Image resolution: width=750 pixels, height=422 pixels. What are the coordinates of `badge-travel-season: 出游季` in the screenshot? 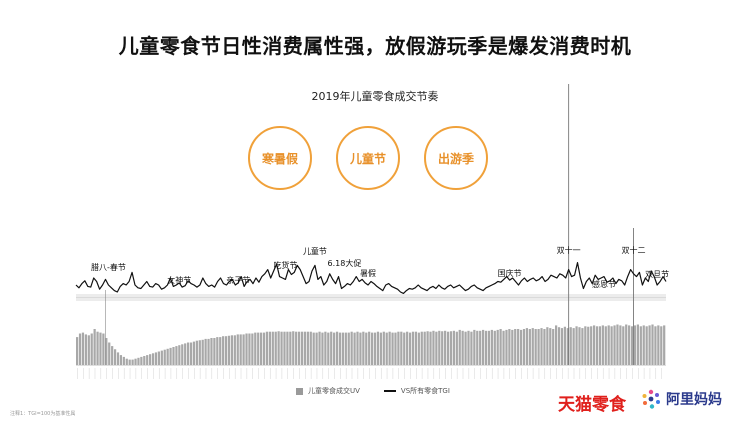 It's located at (456, 158).